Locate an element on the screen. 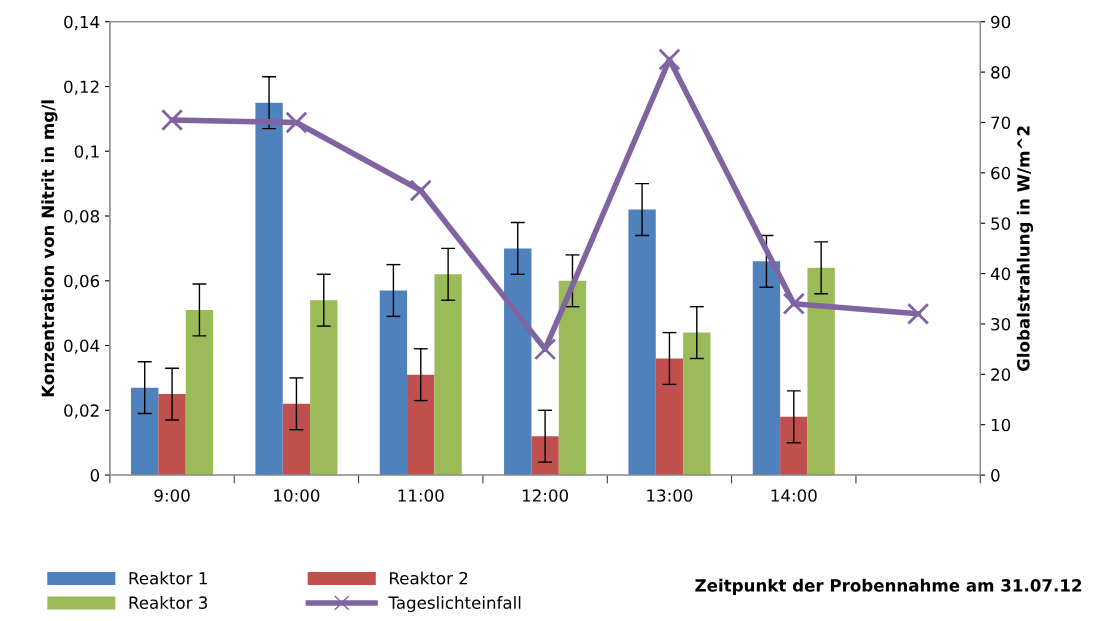 The width and height of the screenshot is (1099, 621). legend-label: Reaktor 3 is located at coordinates (168, 602).